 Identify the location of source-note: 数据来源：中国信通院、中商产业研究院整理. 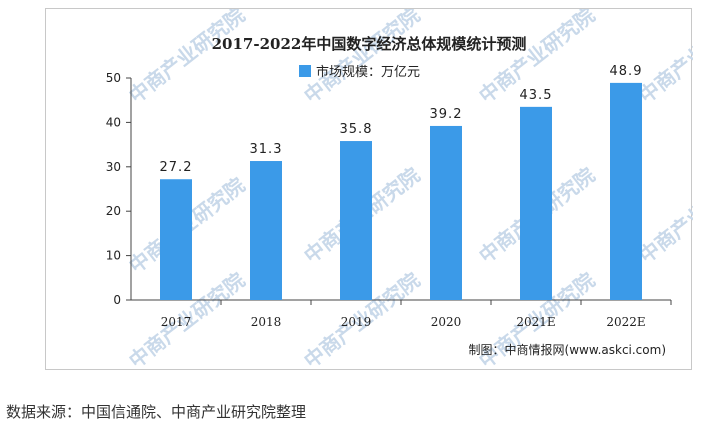
(156, 412).